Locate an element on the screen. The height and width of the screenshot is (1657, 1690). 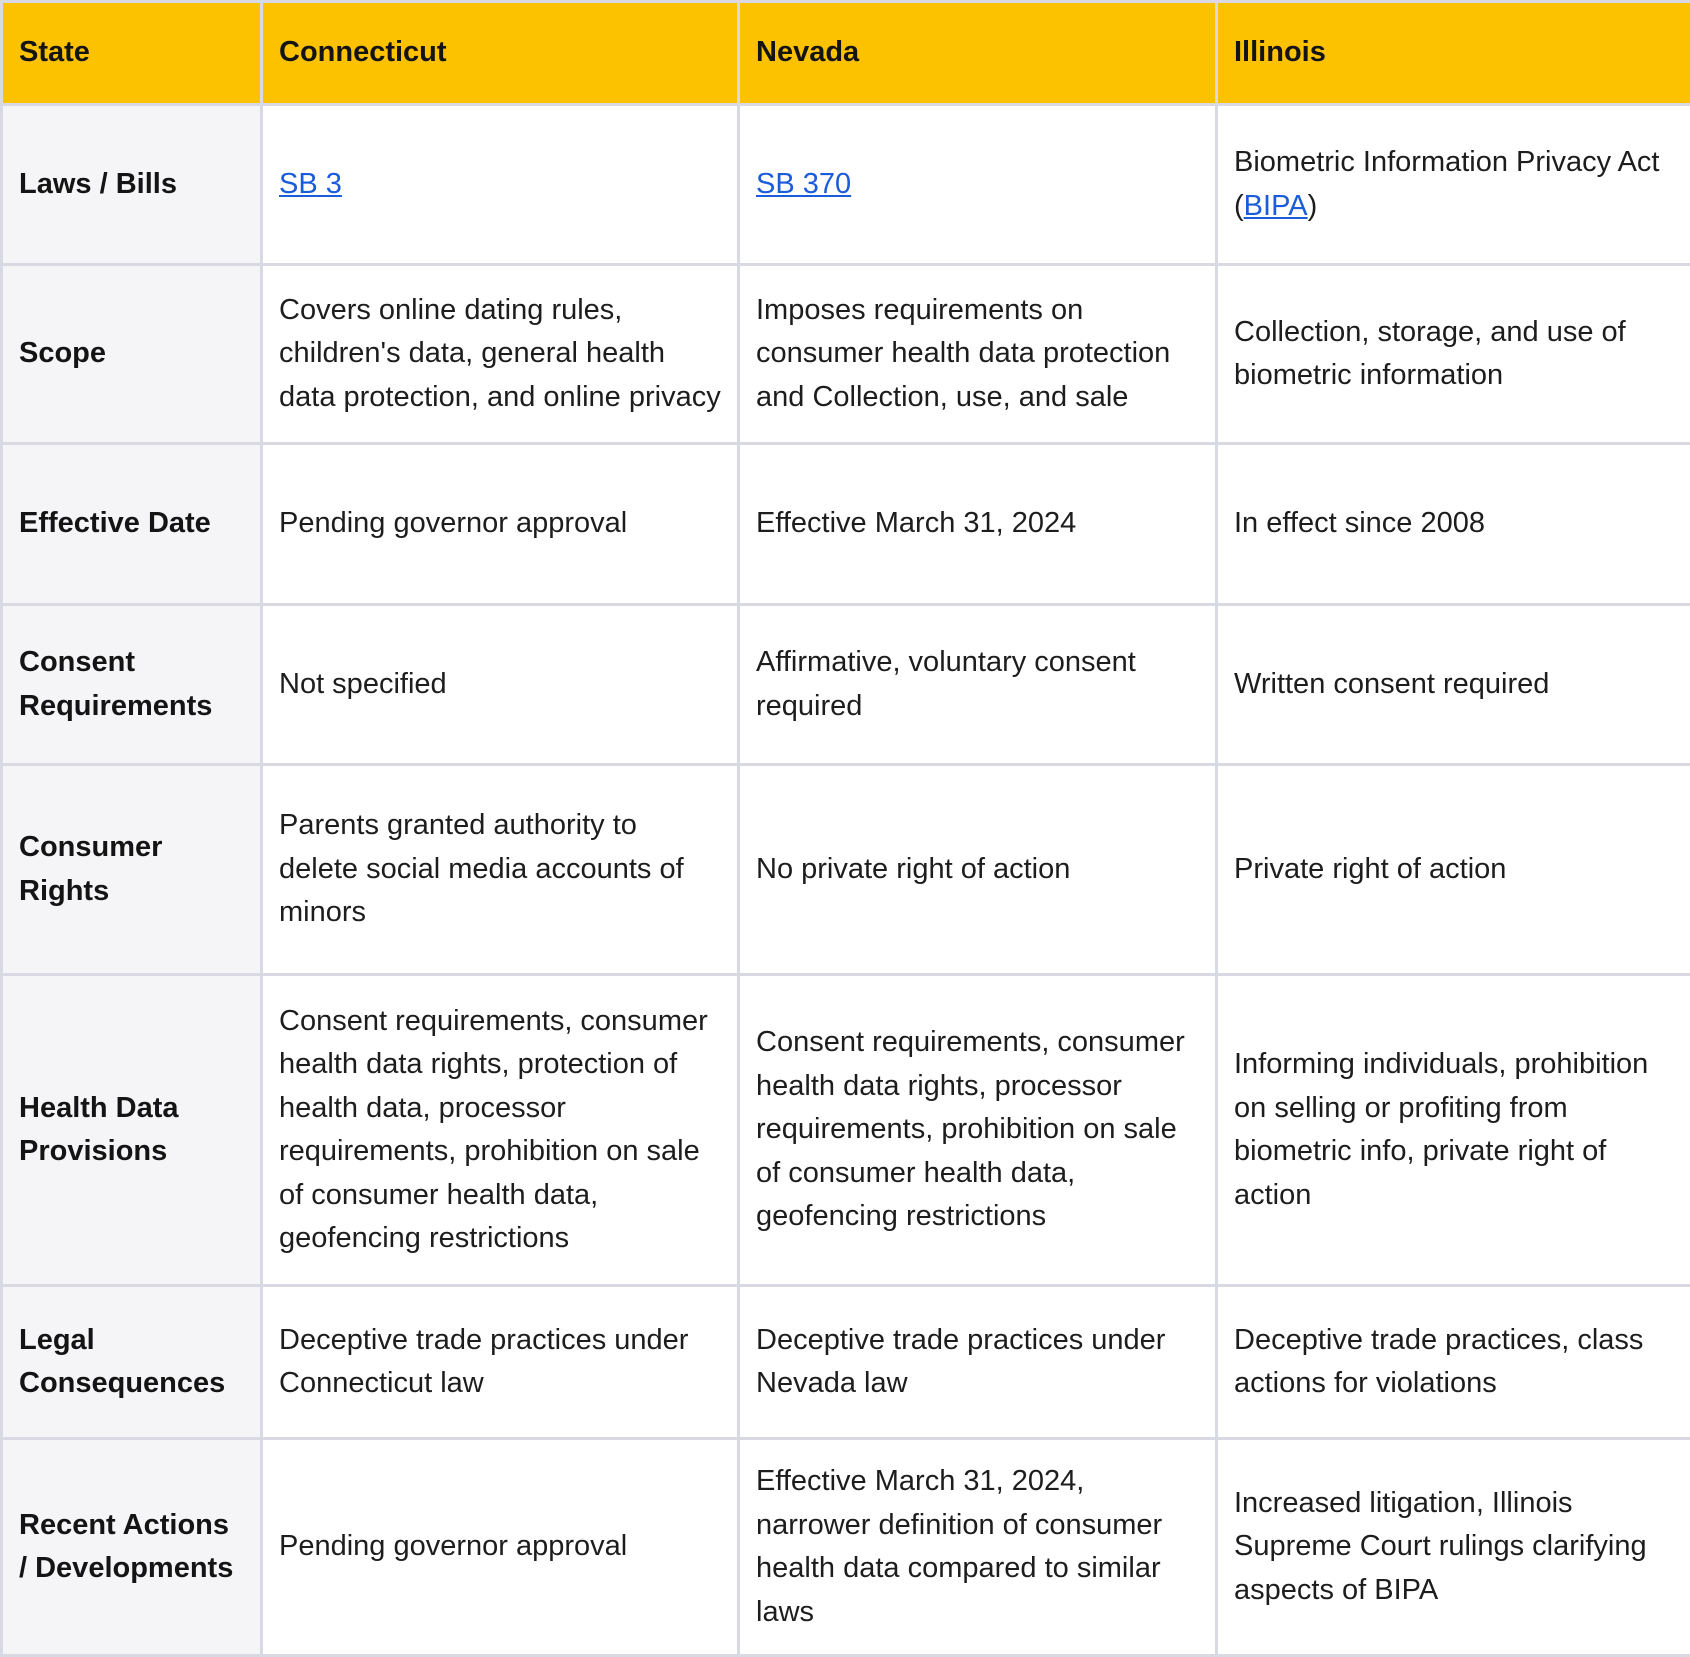
sb370-link: SB 370 is located at coordinates (803, 184).